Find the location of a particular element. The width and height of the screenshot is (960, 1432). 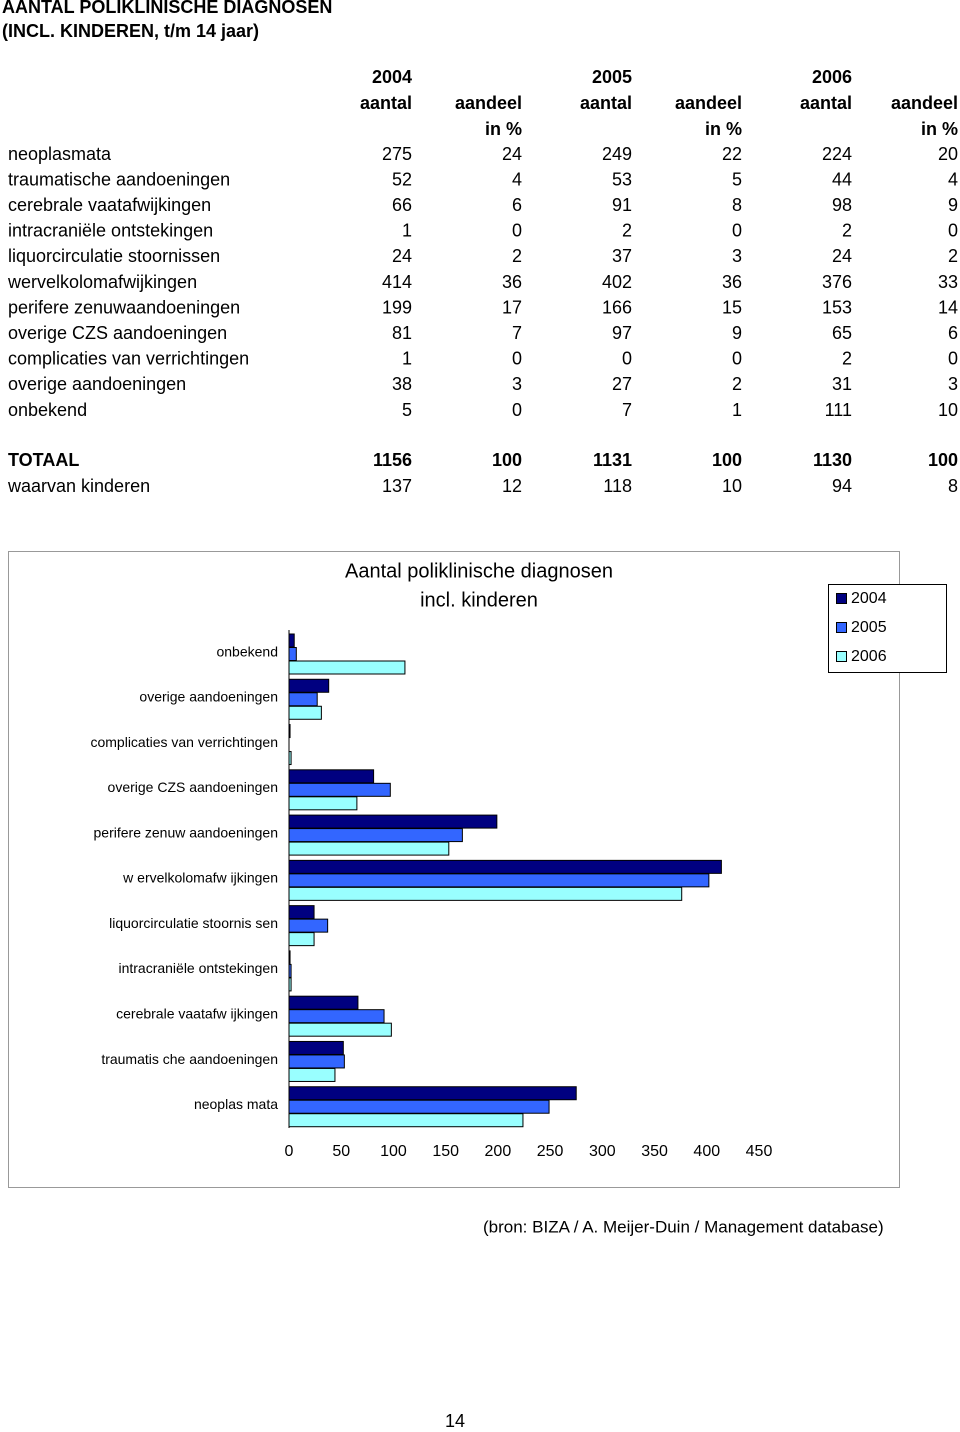

x-tick-label: 350 is located at coordinates (654, 1151).